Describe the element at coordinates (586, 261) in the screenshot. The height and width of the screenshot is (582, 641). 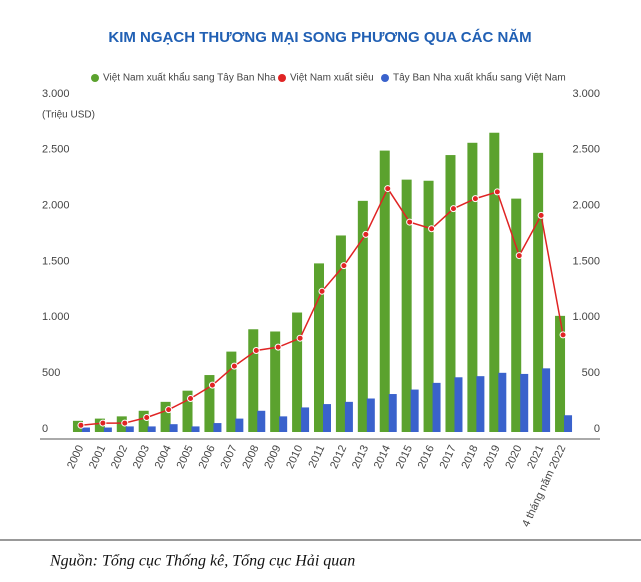
I see `y2-tick-label: 1.500` at that location.